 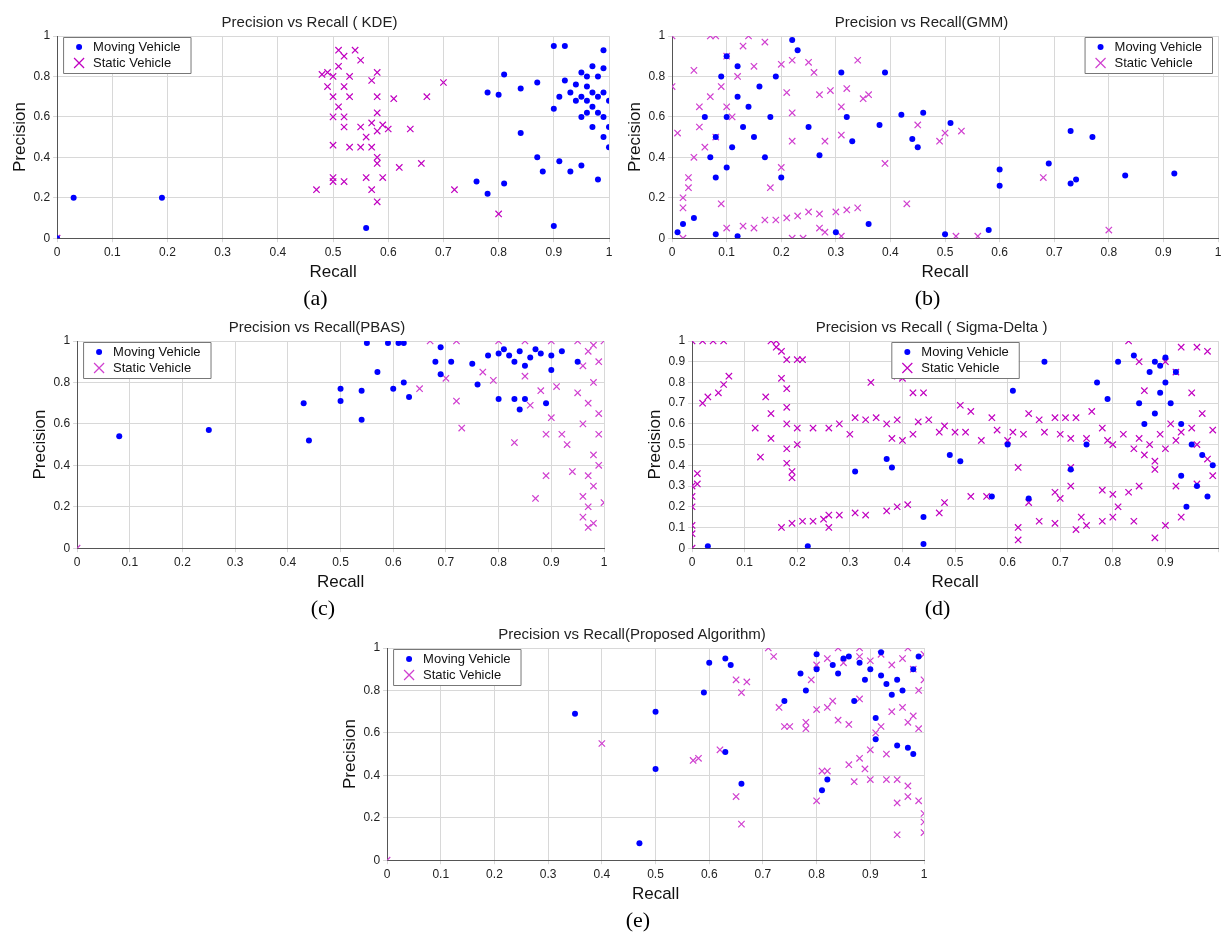 I want to click on x-axis-title: Recall, so click(x=945, y=272).